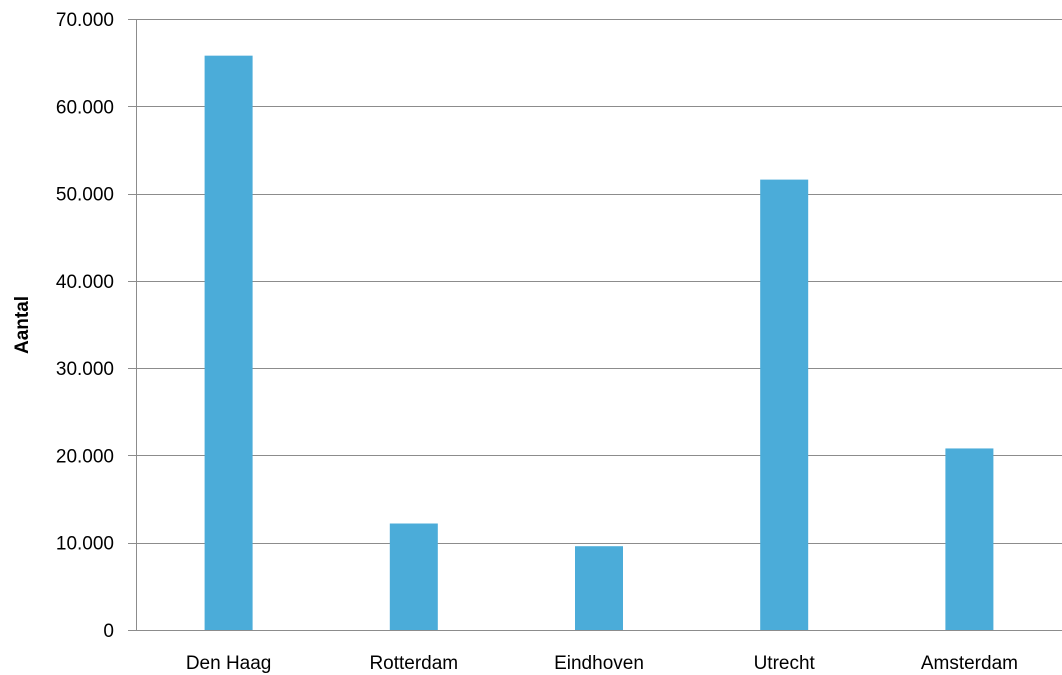 The image size is (1062, 675). Describe the element at coordinates (85, 544) in the screenshot. I see `y-tick-label: 10.000` at that location.